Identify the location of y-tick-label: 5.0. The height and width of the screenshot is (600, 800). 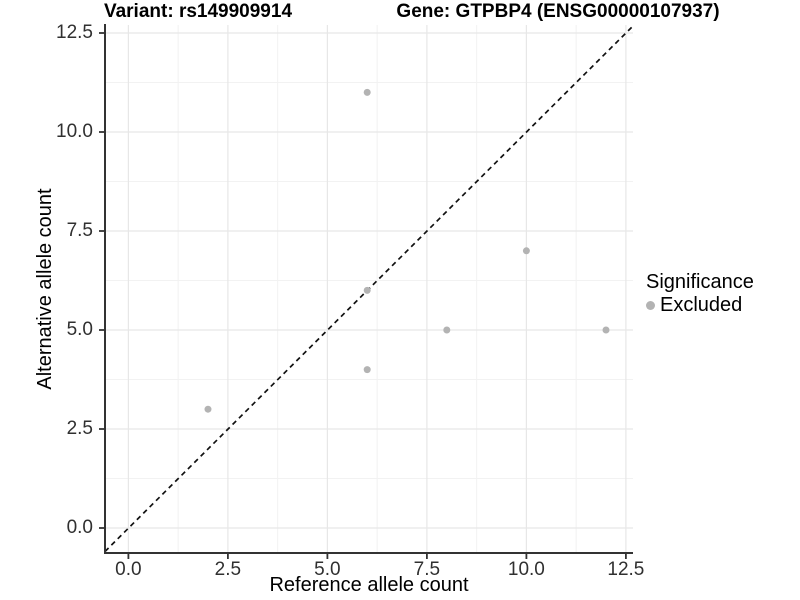
(79, 329).